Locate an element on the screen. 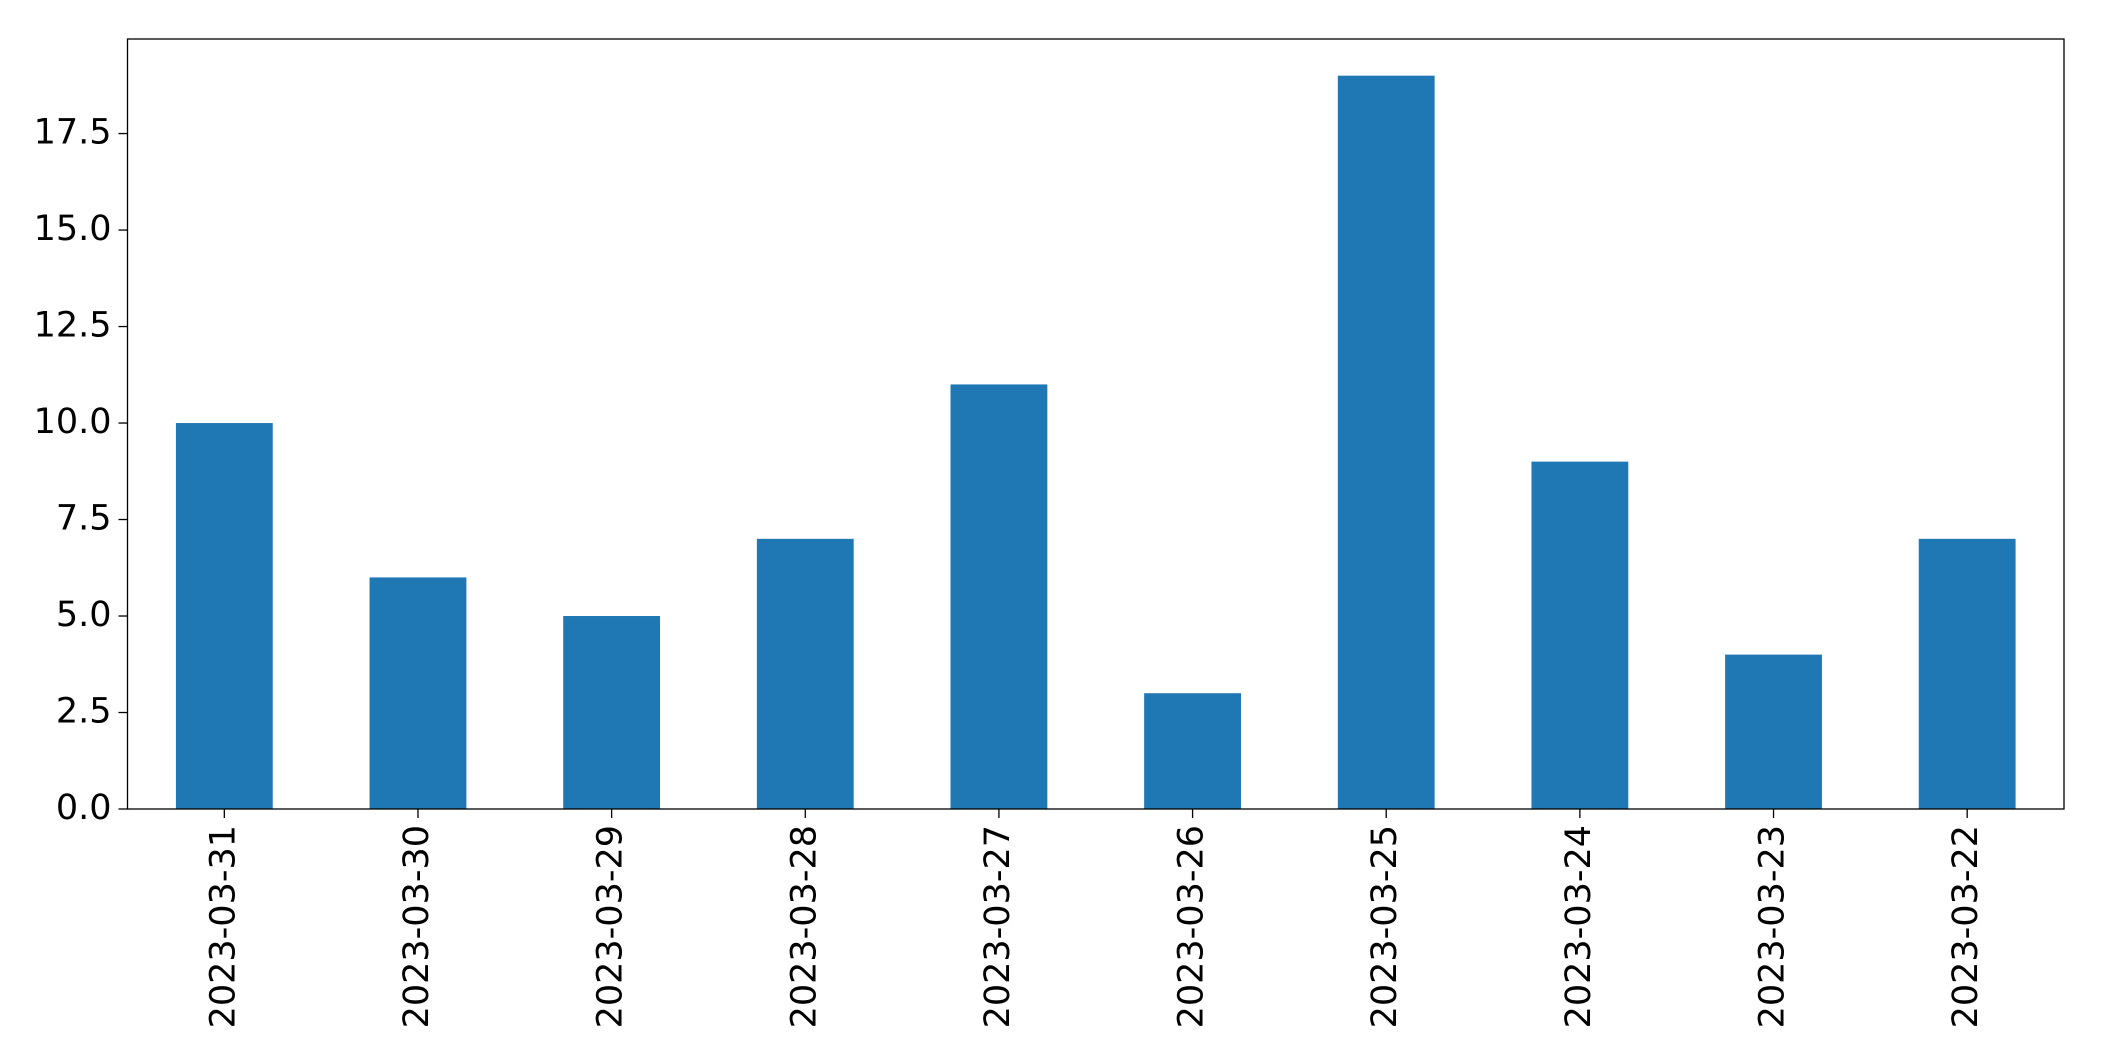 This screenshot has width=2104, height=1061. y-tick-label: 12.5 is located at coordinates (73, 326).